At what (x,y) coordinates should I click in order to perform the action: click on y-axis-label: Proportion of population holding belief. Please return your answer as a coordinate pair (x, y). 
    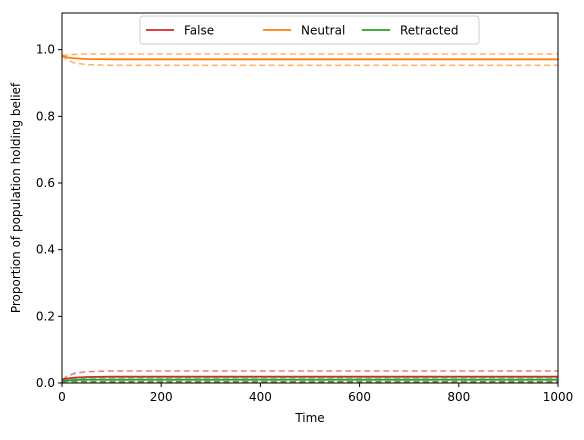
    Looking at the image, I should click on (16, 197).